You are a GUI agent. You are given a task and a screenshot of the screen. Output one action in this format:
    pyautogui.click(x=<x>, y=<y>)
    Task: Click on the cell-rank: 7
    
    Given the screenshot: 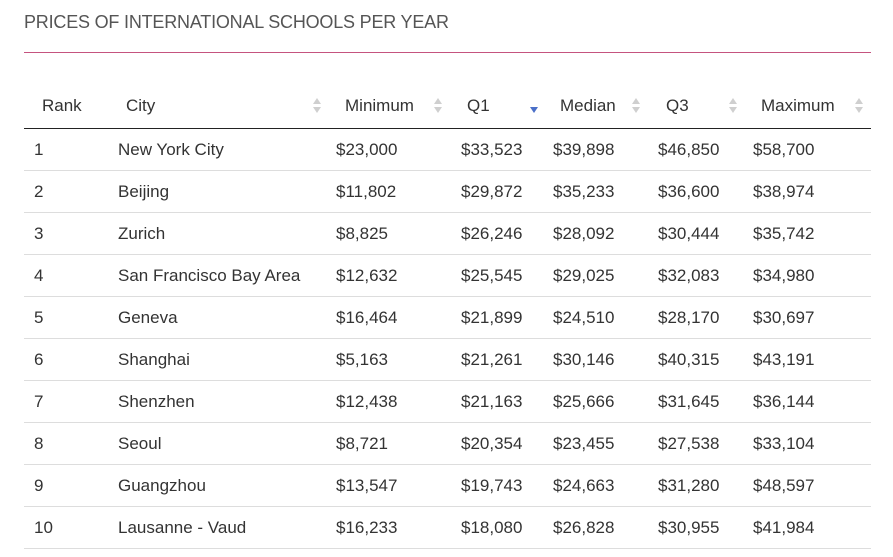 What is the action you would take?
    pyautogui.click(x=66, y=401)
    